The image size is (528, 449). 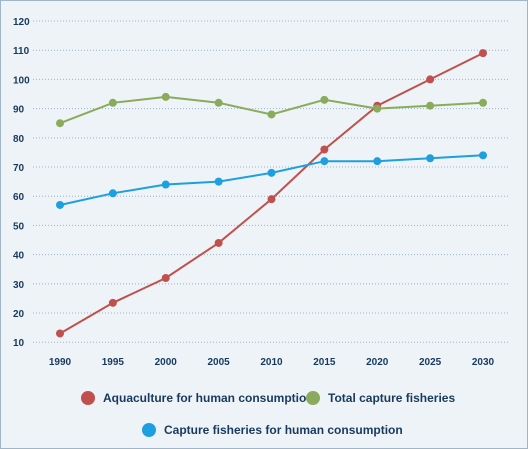 I want to click on x-tick-label: 2030, so click(x=483, y=362).